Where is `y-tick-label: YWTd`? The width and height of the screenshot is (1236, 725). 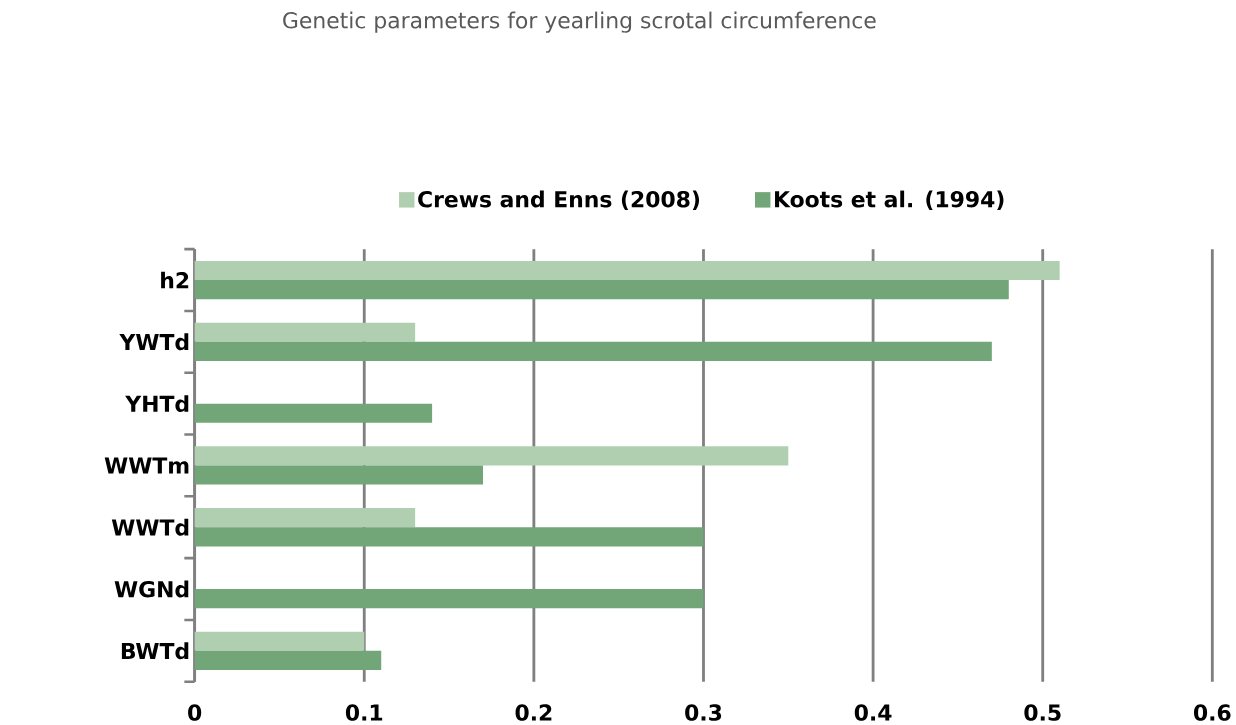
y-tick-label: YWTd is located at coordinates (154, 342).